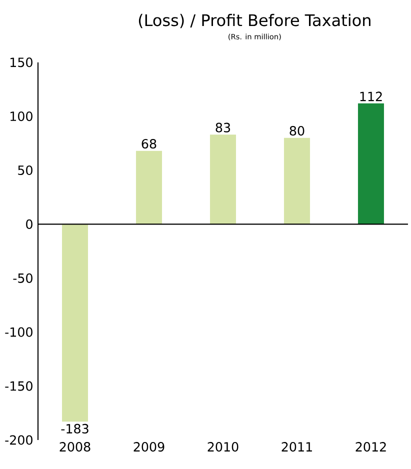 The height and width of the screenshot is (469, 411). What do you see at coordinates (75, 447) in the screenshot?
I see `x-tick-label: 2008` at bounding box center [75, 447].